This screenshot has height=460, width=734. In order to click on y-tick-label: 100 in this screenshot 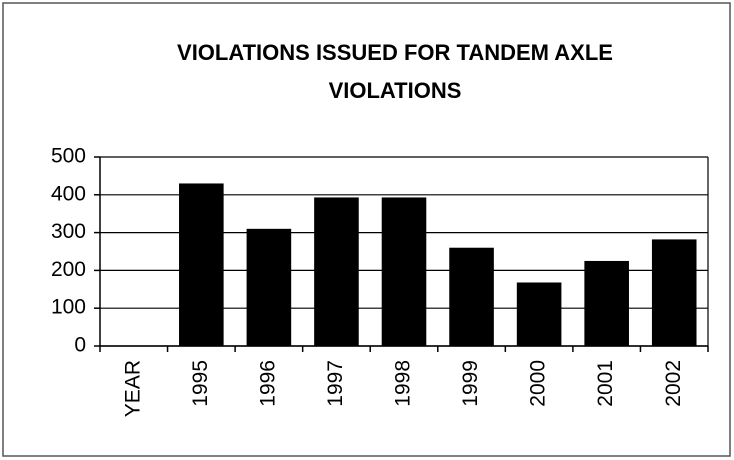, I will do `click(68, 307)`.